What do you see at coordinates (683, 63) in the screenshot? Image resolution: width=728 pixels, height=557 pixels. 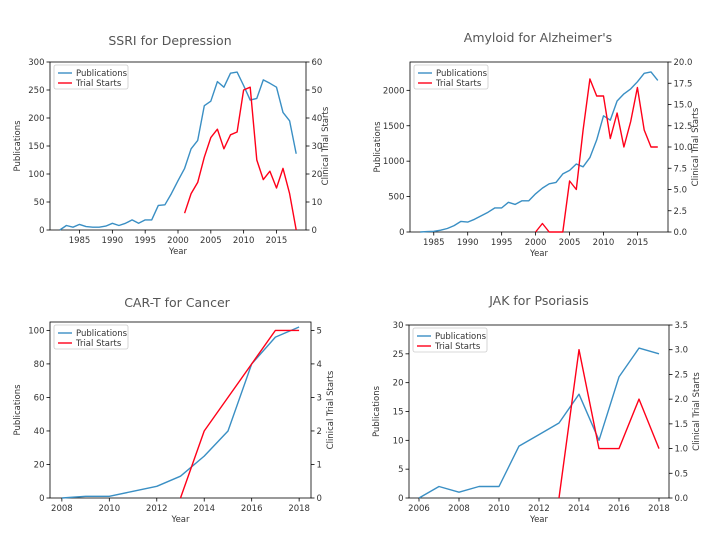 I see `y-right-tick-label: 20.0` at bounding box center [683, 63].